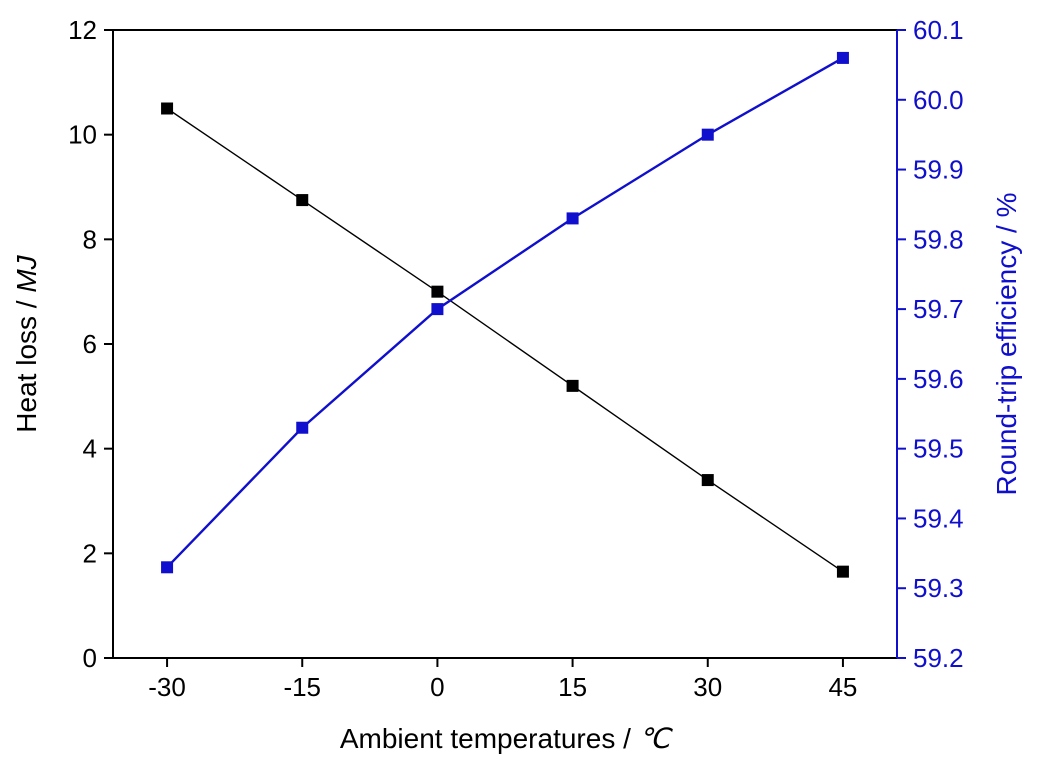 This screenshot has width=1037, height=778. Describe the element at coordinates (82, 135) in the screenshot. I see `left-tick-label: 10` at that location.